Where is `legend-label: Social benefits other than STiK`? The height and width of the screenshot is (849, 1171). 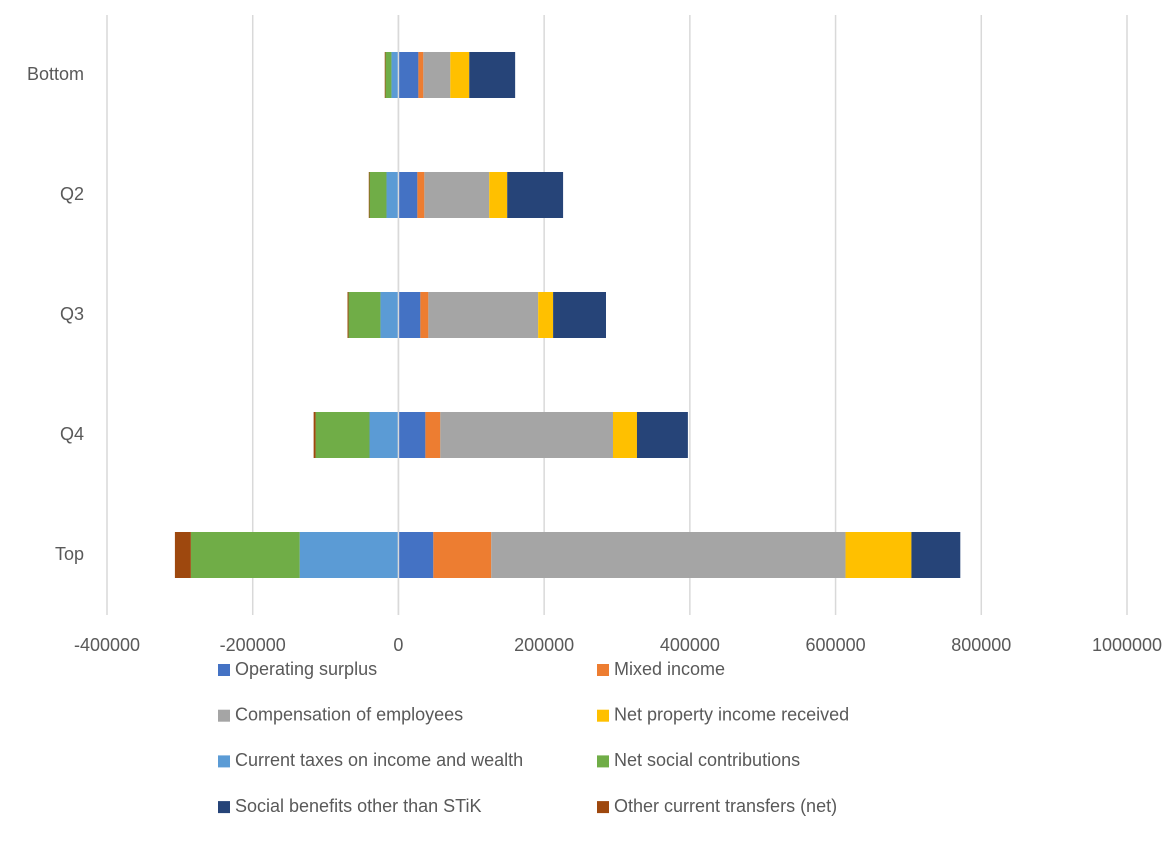 legend-label: Social benefits other than STiK is located at coordinates (358, 806).